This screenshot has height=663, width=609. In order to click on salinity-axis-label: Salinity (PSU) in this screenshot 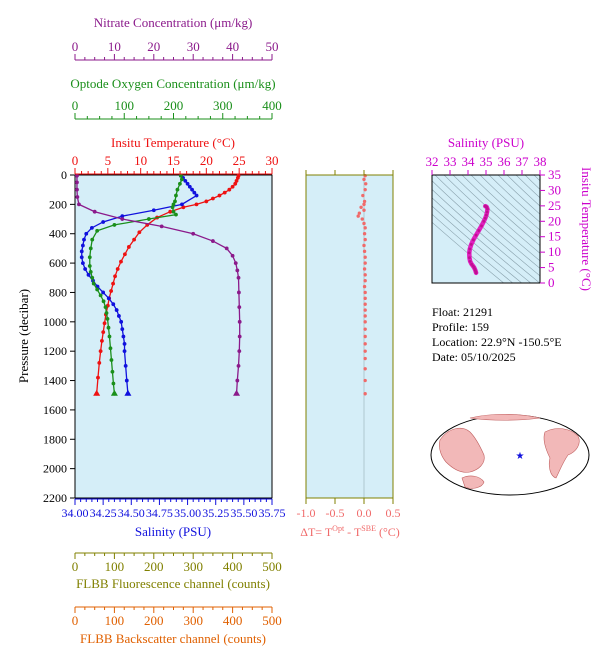, I will do `click(173, 531)`.